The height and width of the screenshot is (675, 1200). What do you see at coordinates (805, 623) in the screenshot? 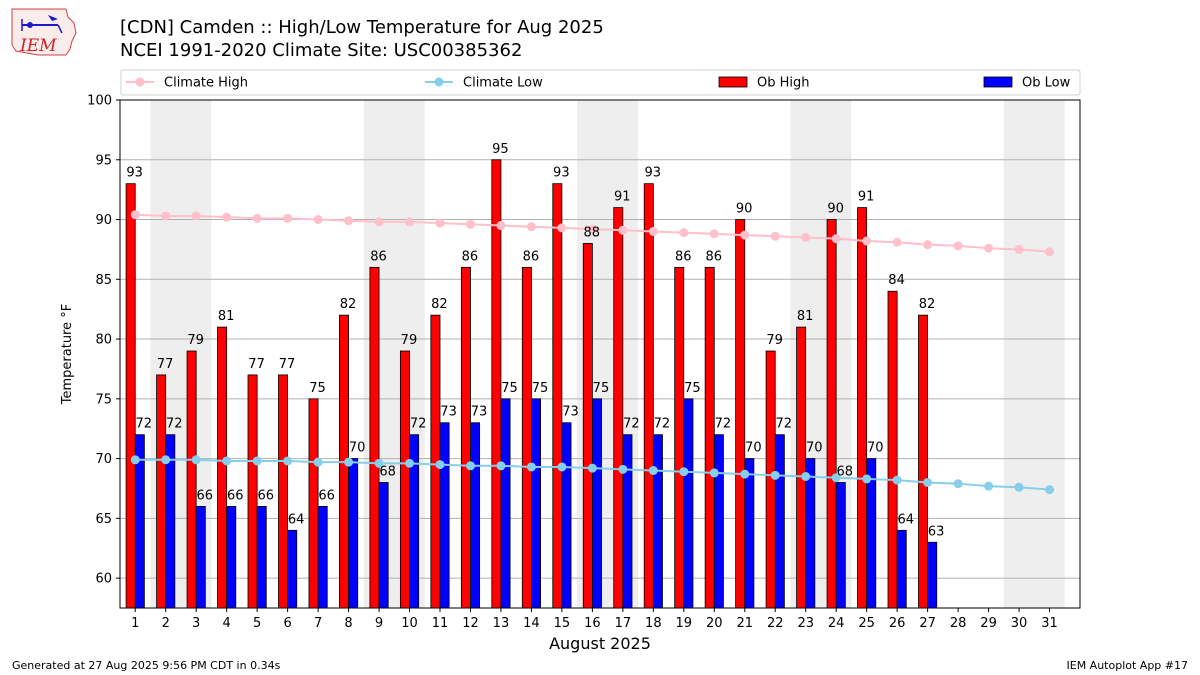
I see `x-tick-label: 23` at bounding box center [805, 623].